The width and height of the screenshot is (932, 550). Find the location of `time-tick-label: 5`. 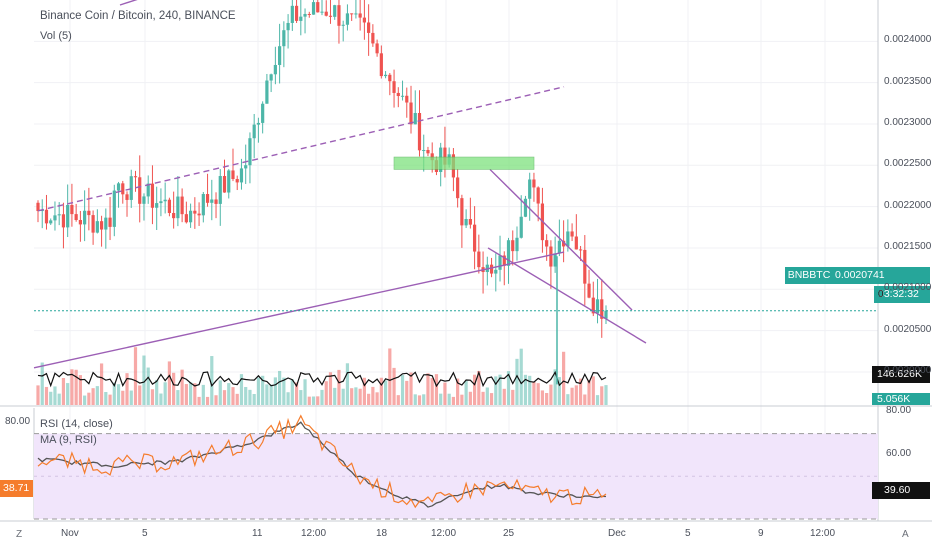

time-tick-label: 5 is located at coordinates (145, 533).